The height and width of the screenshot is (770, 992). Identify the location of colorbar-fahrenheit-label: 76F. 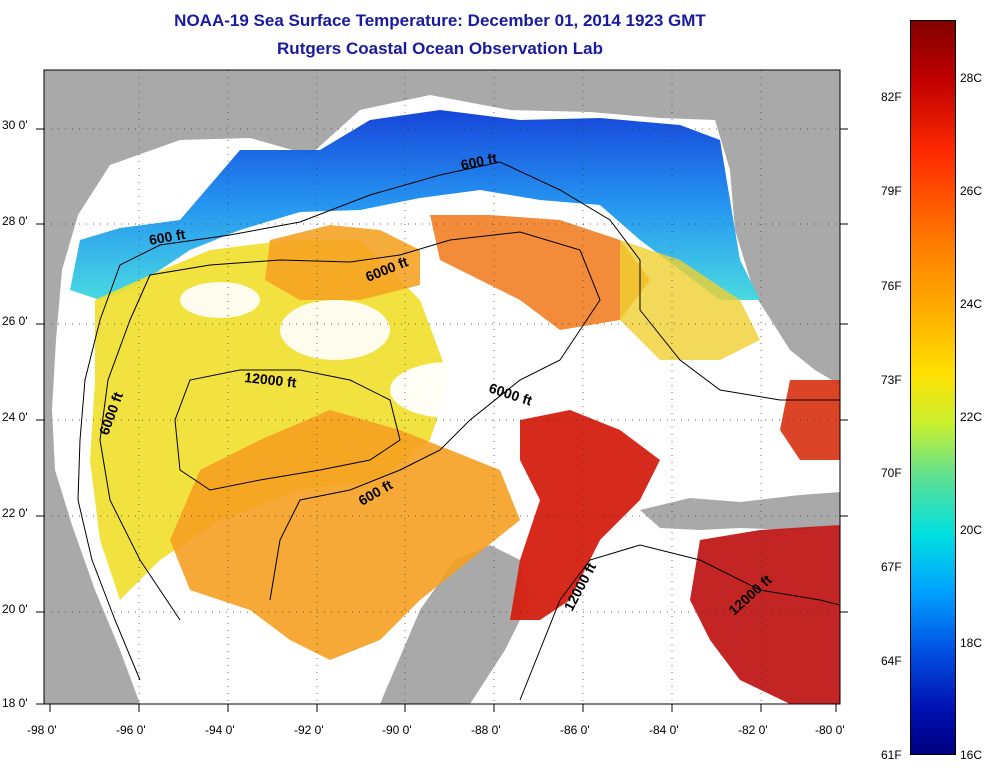
(891, 286).